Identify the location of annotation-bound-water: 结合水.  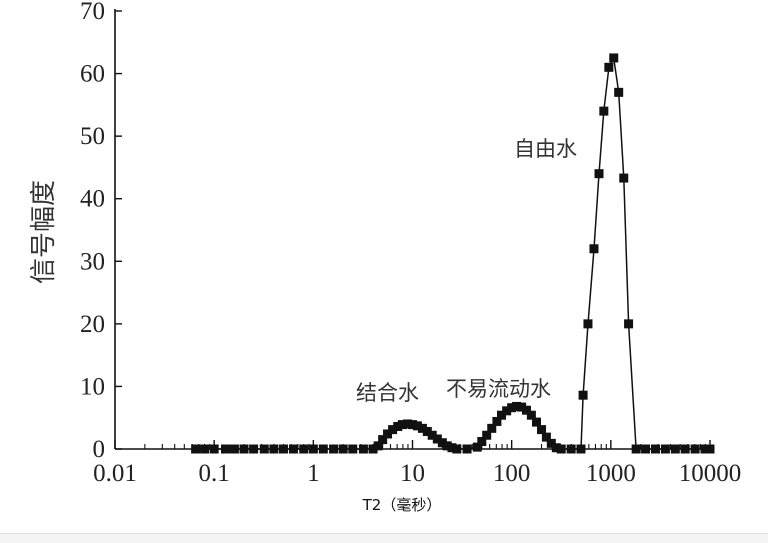
(387, 393).